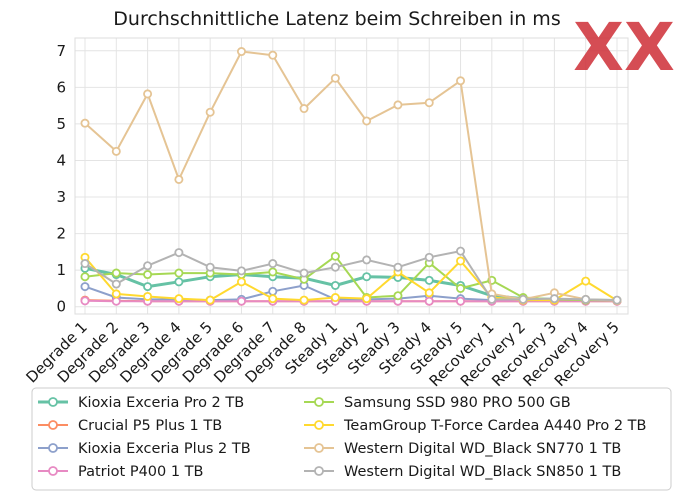 The width and height of the screenshot is (680, 497). Describe the element at coordinates (164, 449) in the screenshot. I see `legend-label: Kioxia Exceria Plus 2 TB` at that location.